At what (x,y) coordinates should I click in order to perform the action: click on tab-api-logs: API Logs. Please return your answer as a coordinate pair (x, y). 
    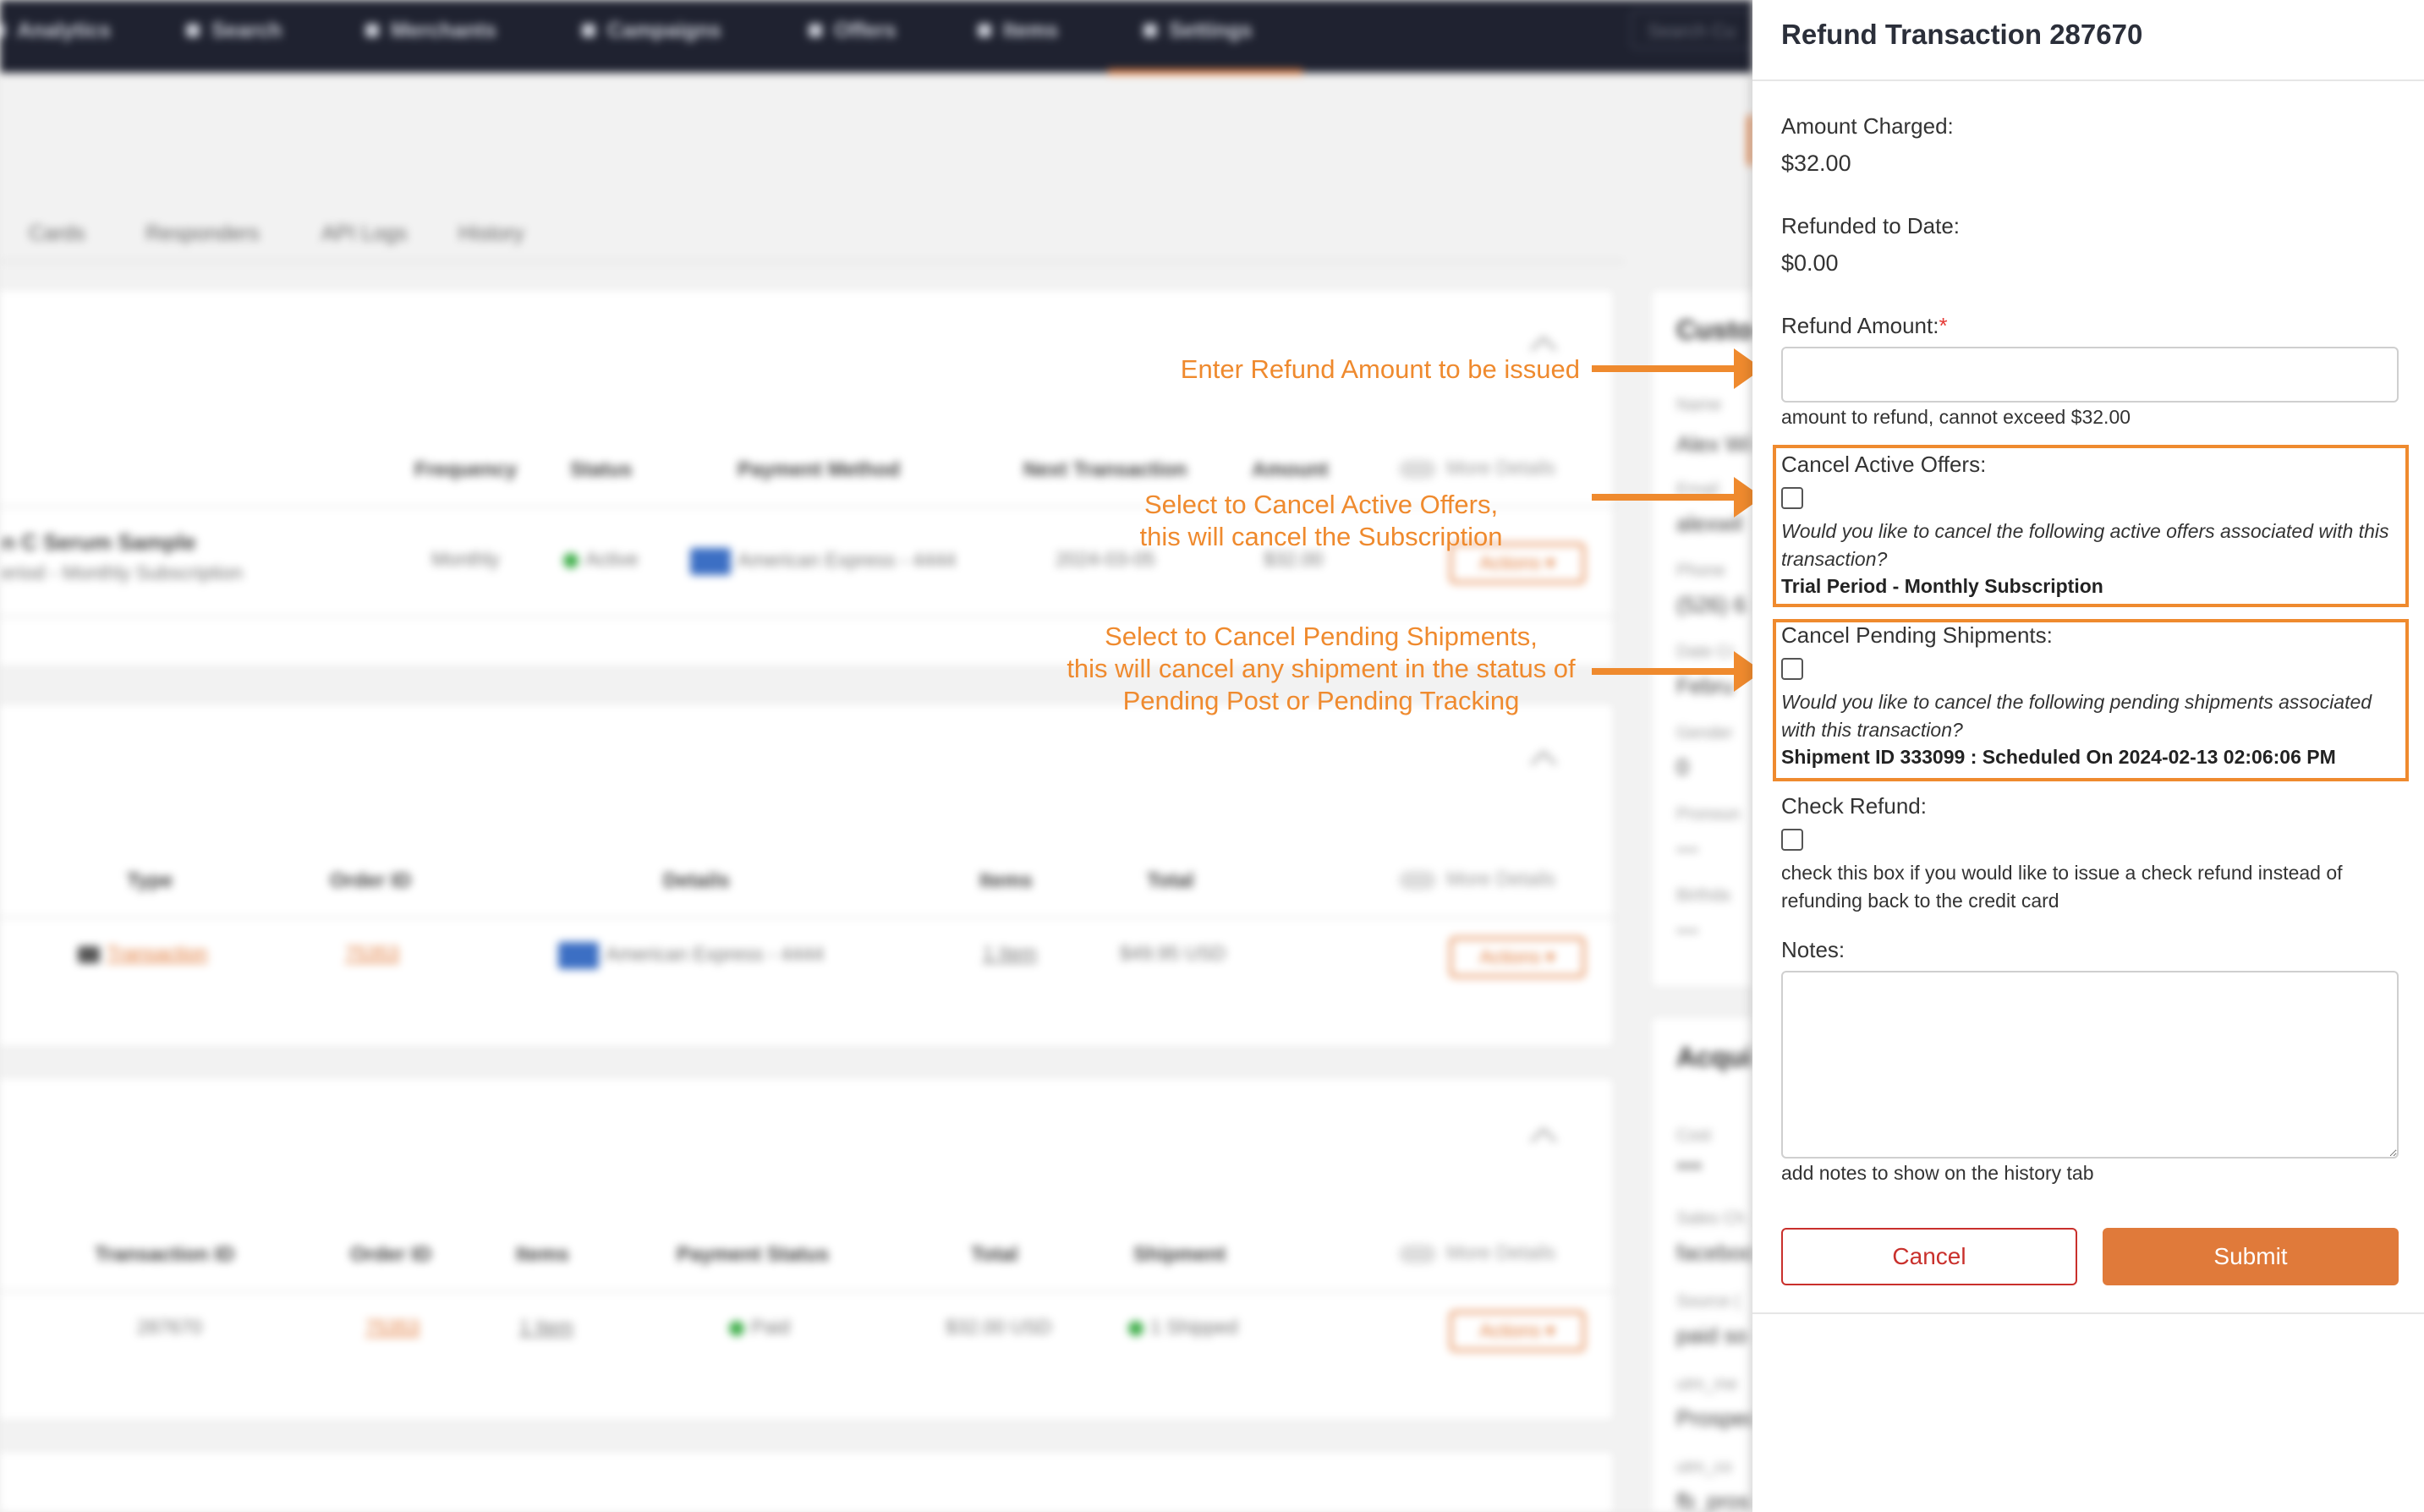
    Looking at the image, I should click on (364, 234).